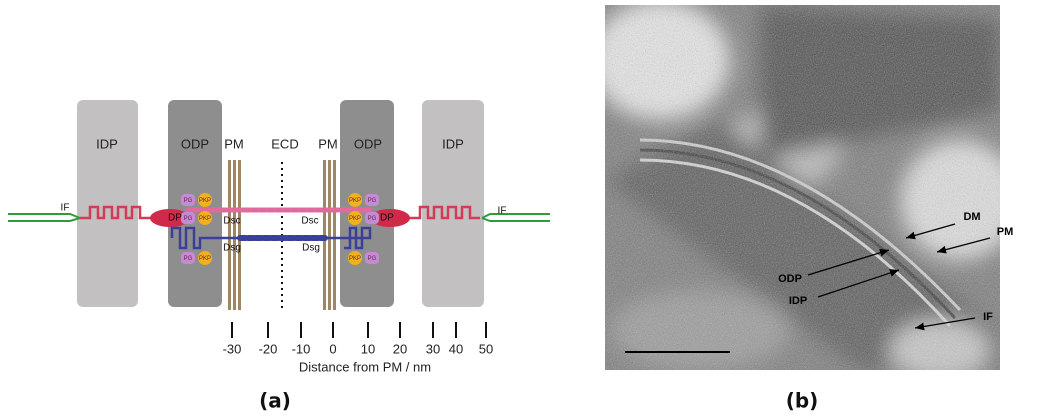  What do you see at coordinates (332, 348) in the screenshot?
I see `tick-label: 0` at bounding box center [332, 348].